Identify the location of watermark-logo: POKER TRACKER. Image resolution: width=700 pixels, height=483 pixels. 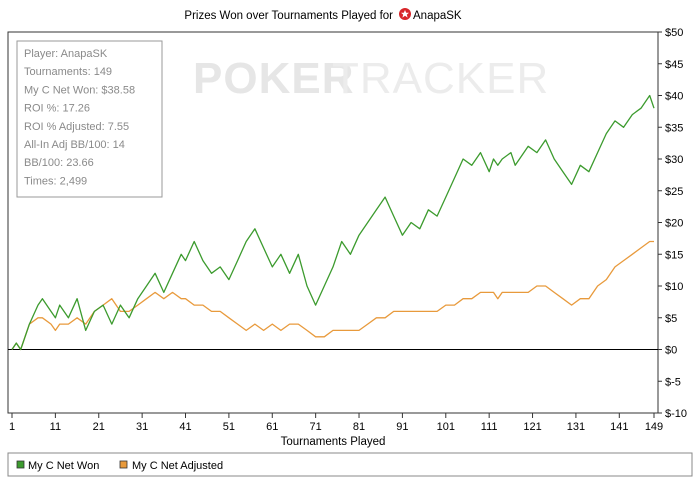
(371, 78).